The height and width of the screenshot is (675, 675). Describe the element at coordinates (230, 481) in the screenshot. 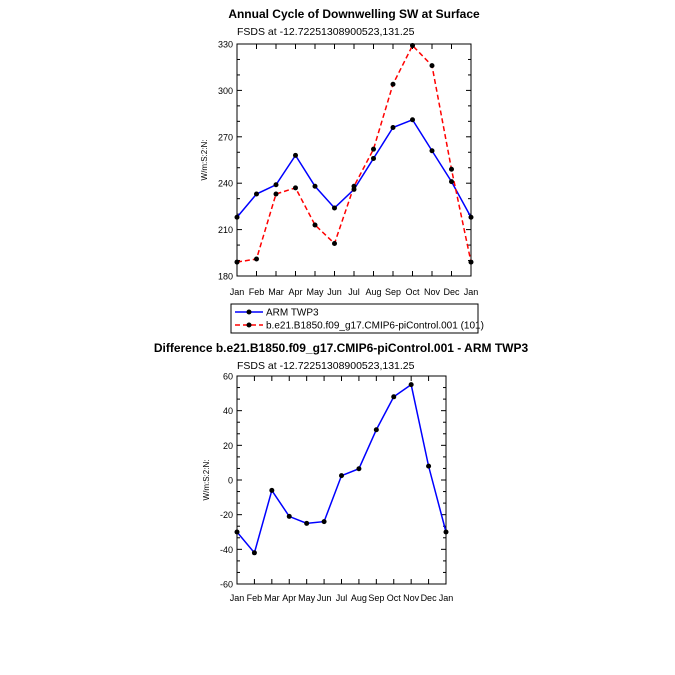

I see `y-tick-label: 0` at that location.